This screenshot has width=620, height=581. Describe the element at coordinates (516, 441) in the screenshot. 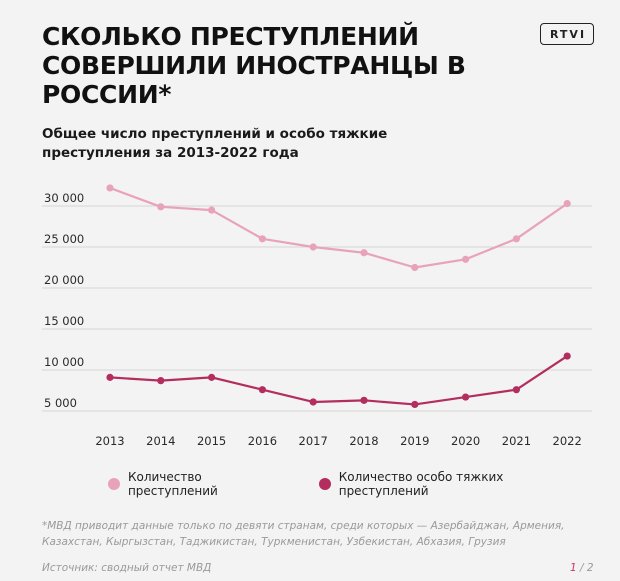

I see `x-tick-label: 2021` at that location.